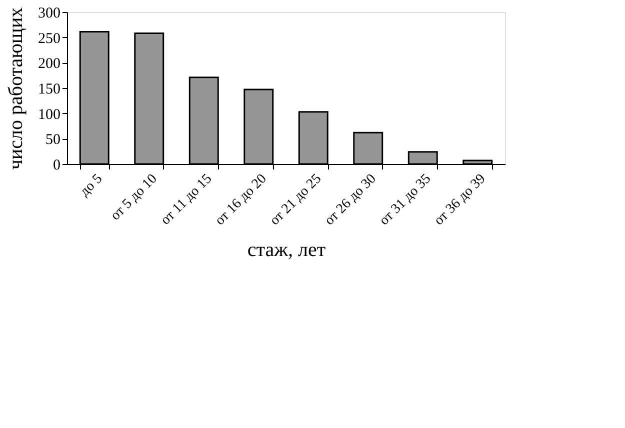 The height and width of the screenshot is (428, 625). I want to click on y-tick-label: 200, so click(49, 64).